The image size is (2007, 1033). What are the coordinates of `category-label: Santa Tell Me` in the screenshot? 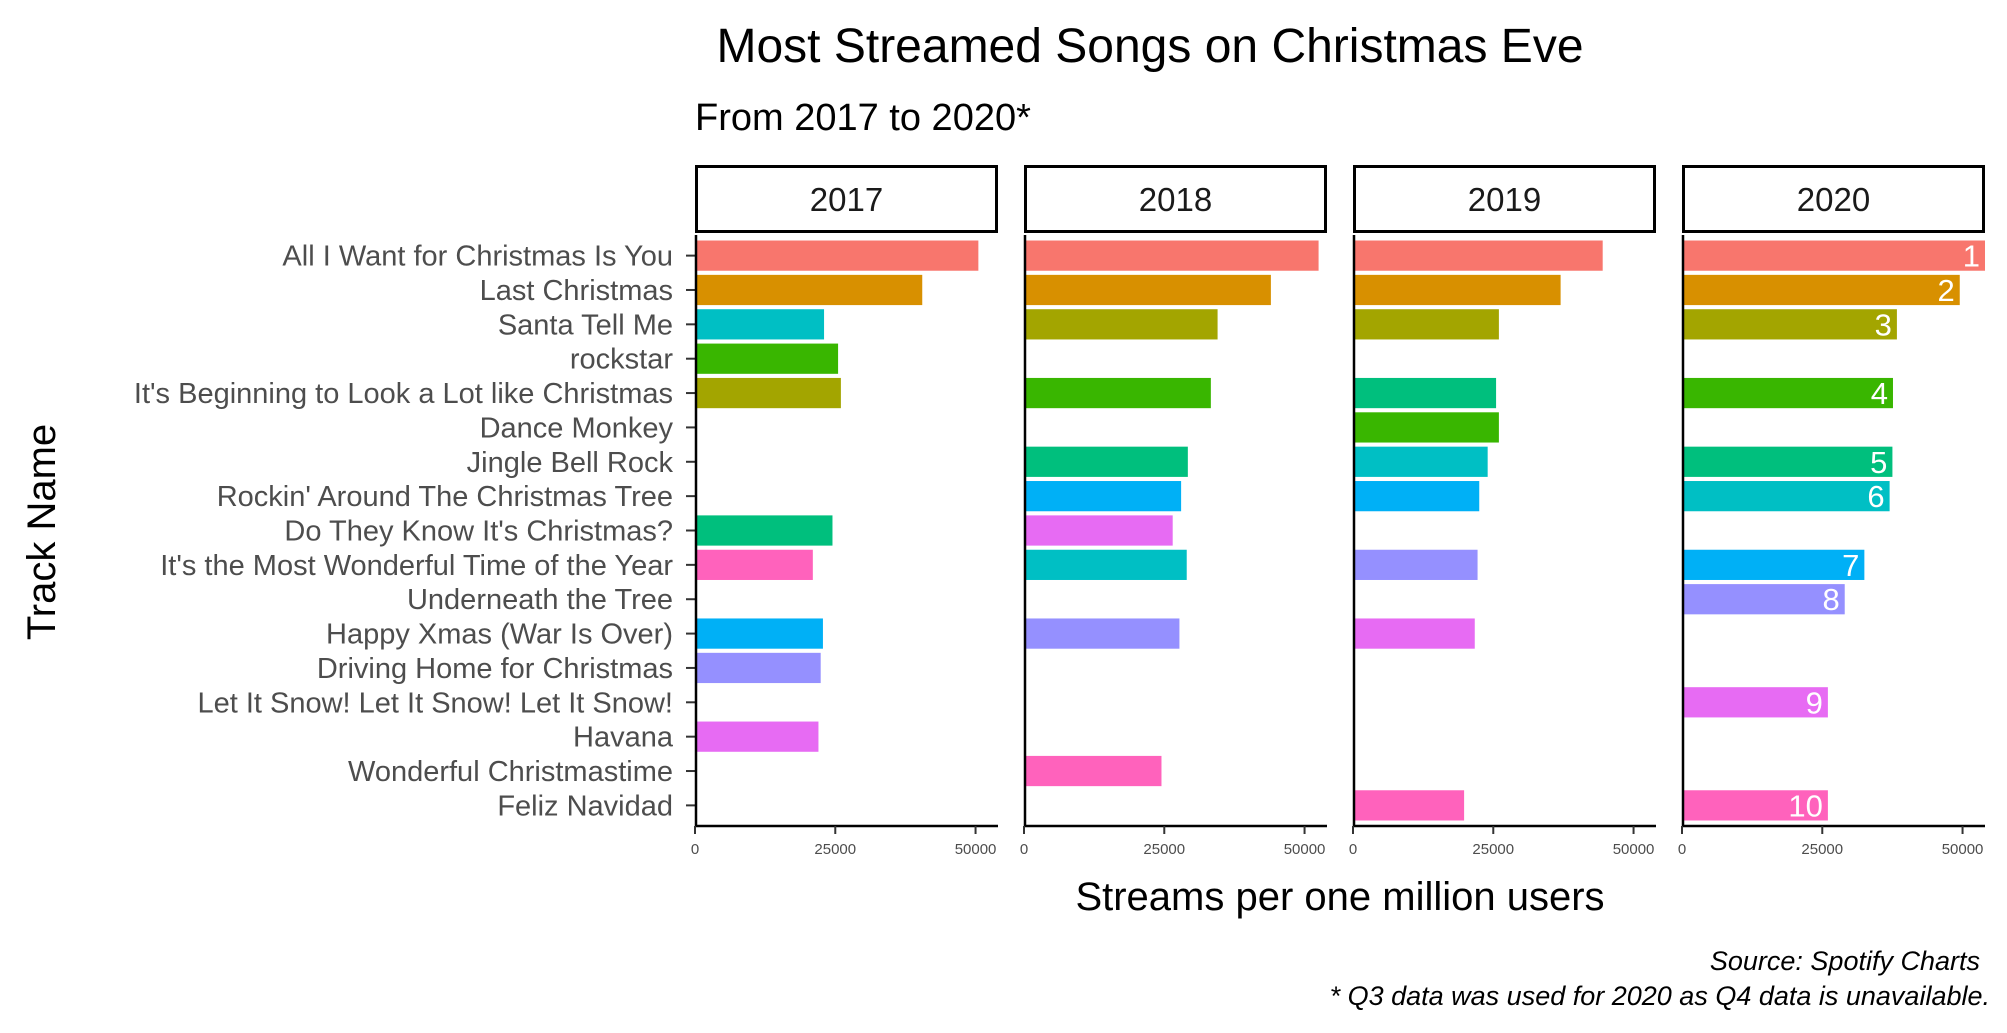 It's located at (585, 325).